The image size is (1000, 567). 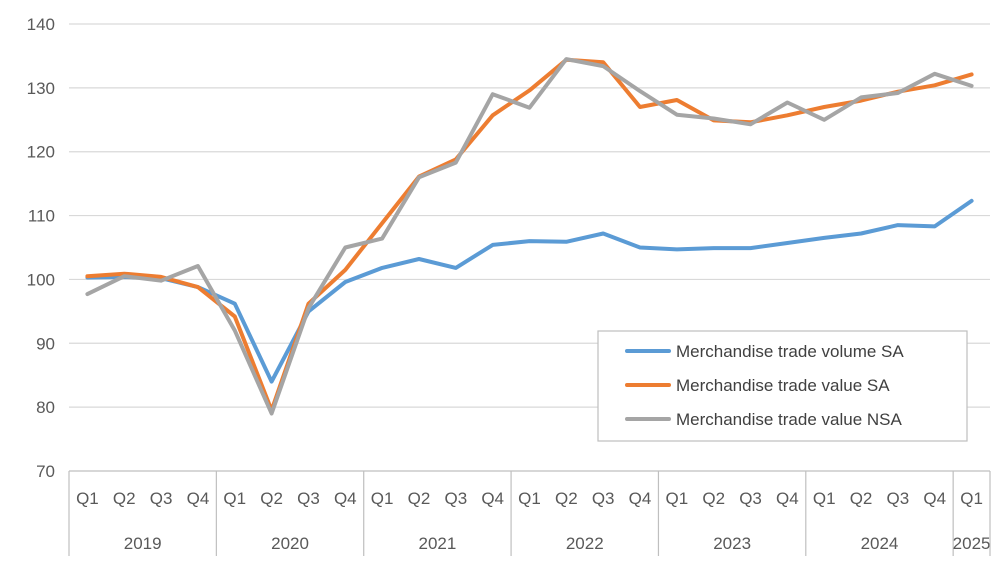 What do you see at coordinates (143, 543) in the screenshot?
I see `year-label: 2019` at bounding box center [143, 543].